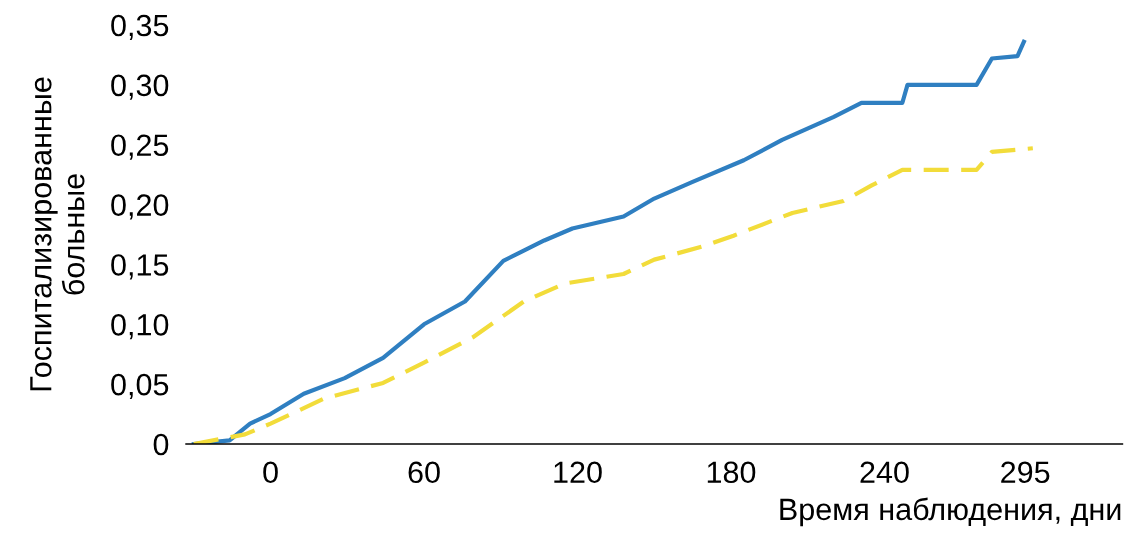 Image resolution: width=1128 pixels, height=555 pixels. What do you see at coordinates (57, 234) in the screenshot?
I see `y-axis-title: Госпитализированные больные` at bounding box center [57, 234].